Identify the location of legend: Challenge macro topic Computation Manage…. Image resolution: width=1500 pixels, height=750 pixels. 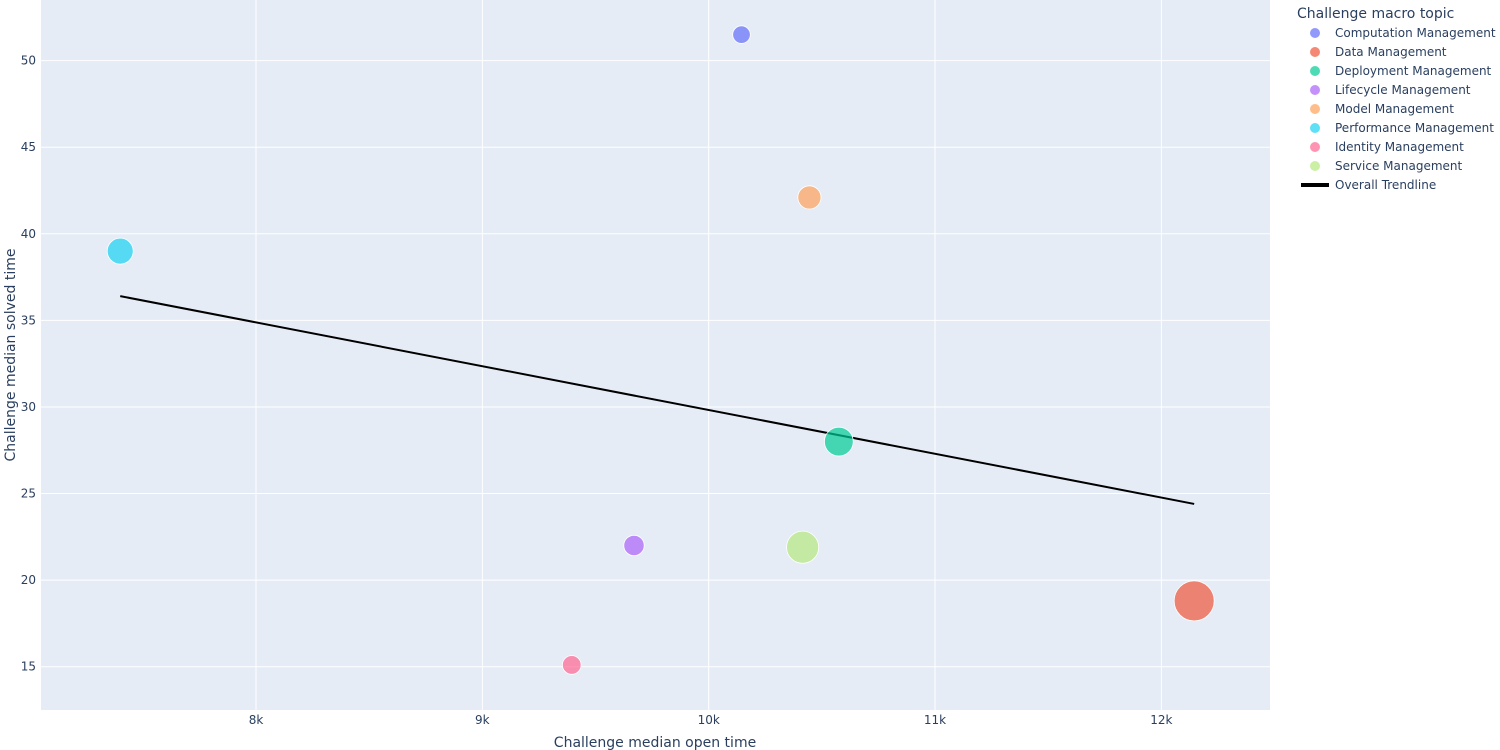
(1396, 99).